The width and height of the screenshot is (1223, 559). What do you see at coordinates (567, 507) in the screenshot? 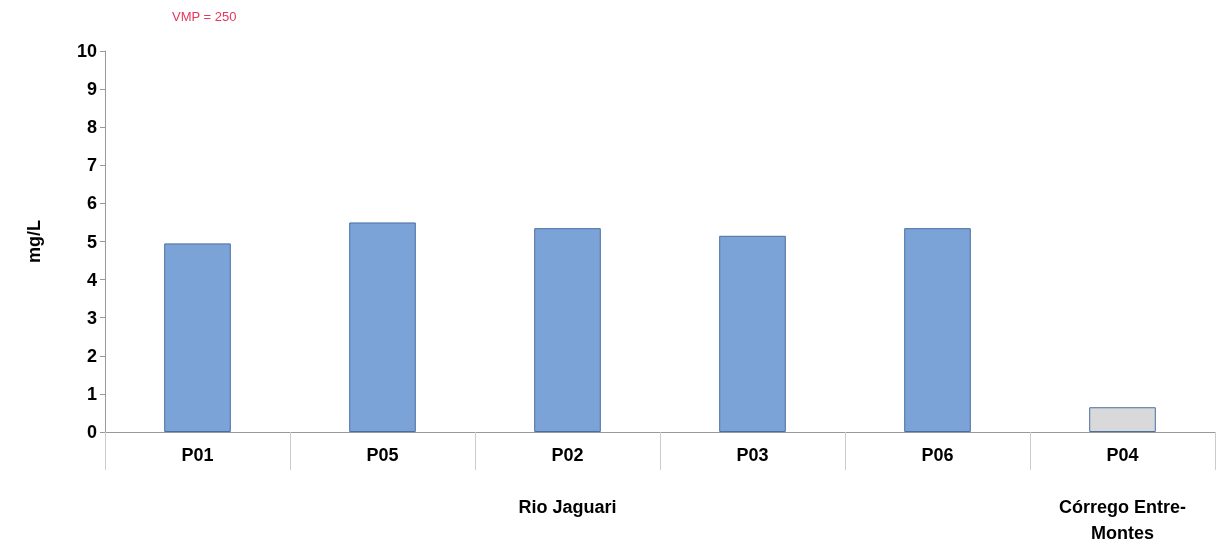
I see `text: Rio Jaguari` at bounding box center [567, 507].